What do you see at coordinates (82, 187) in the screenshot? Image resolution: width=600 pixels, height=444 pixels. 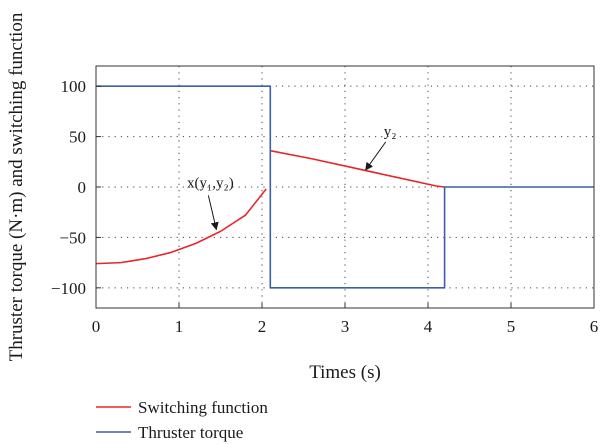 I see `y-tick-label: 0` at bounding box center [82, 187].